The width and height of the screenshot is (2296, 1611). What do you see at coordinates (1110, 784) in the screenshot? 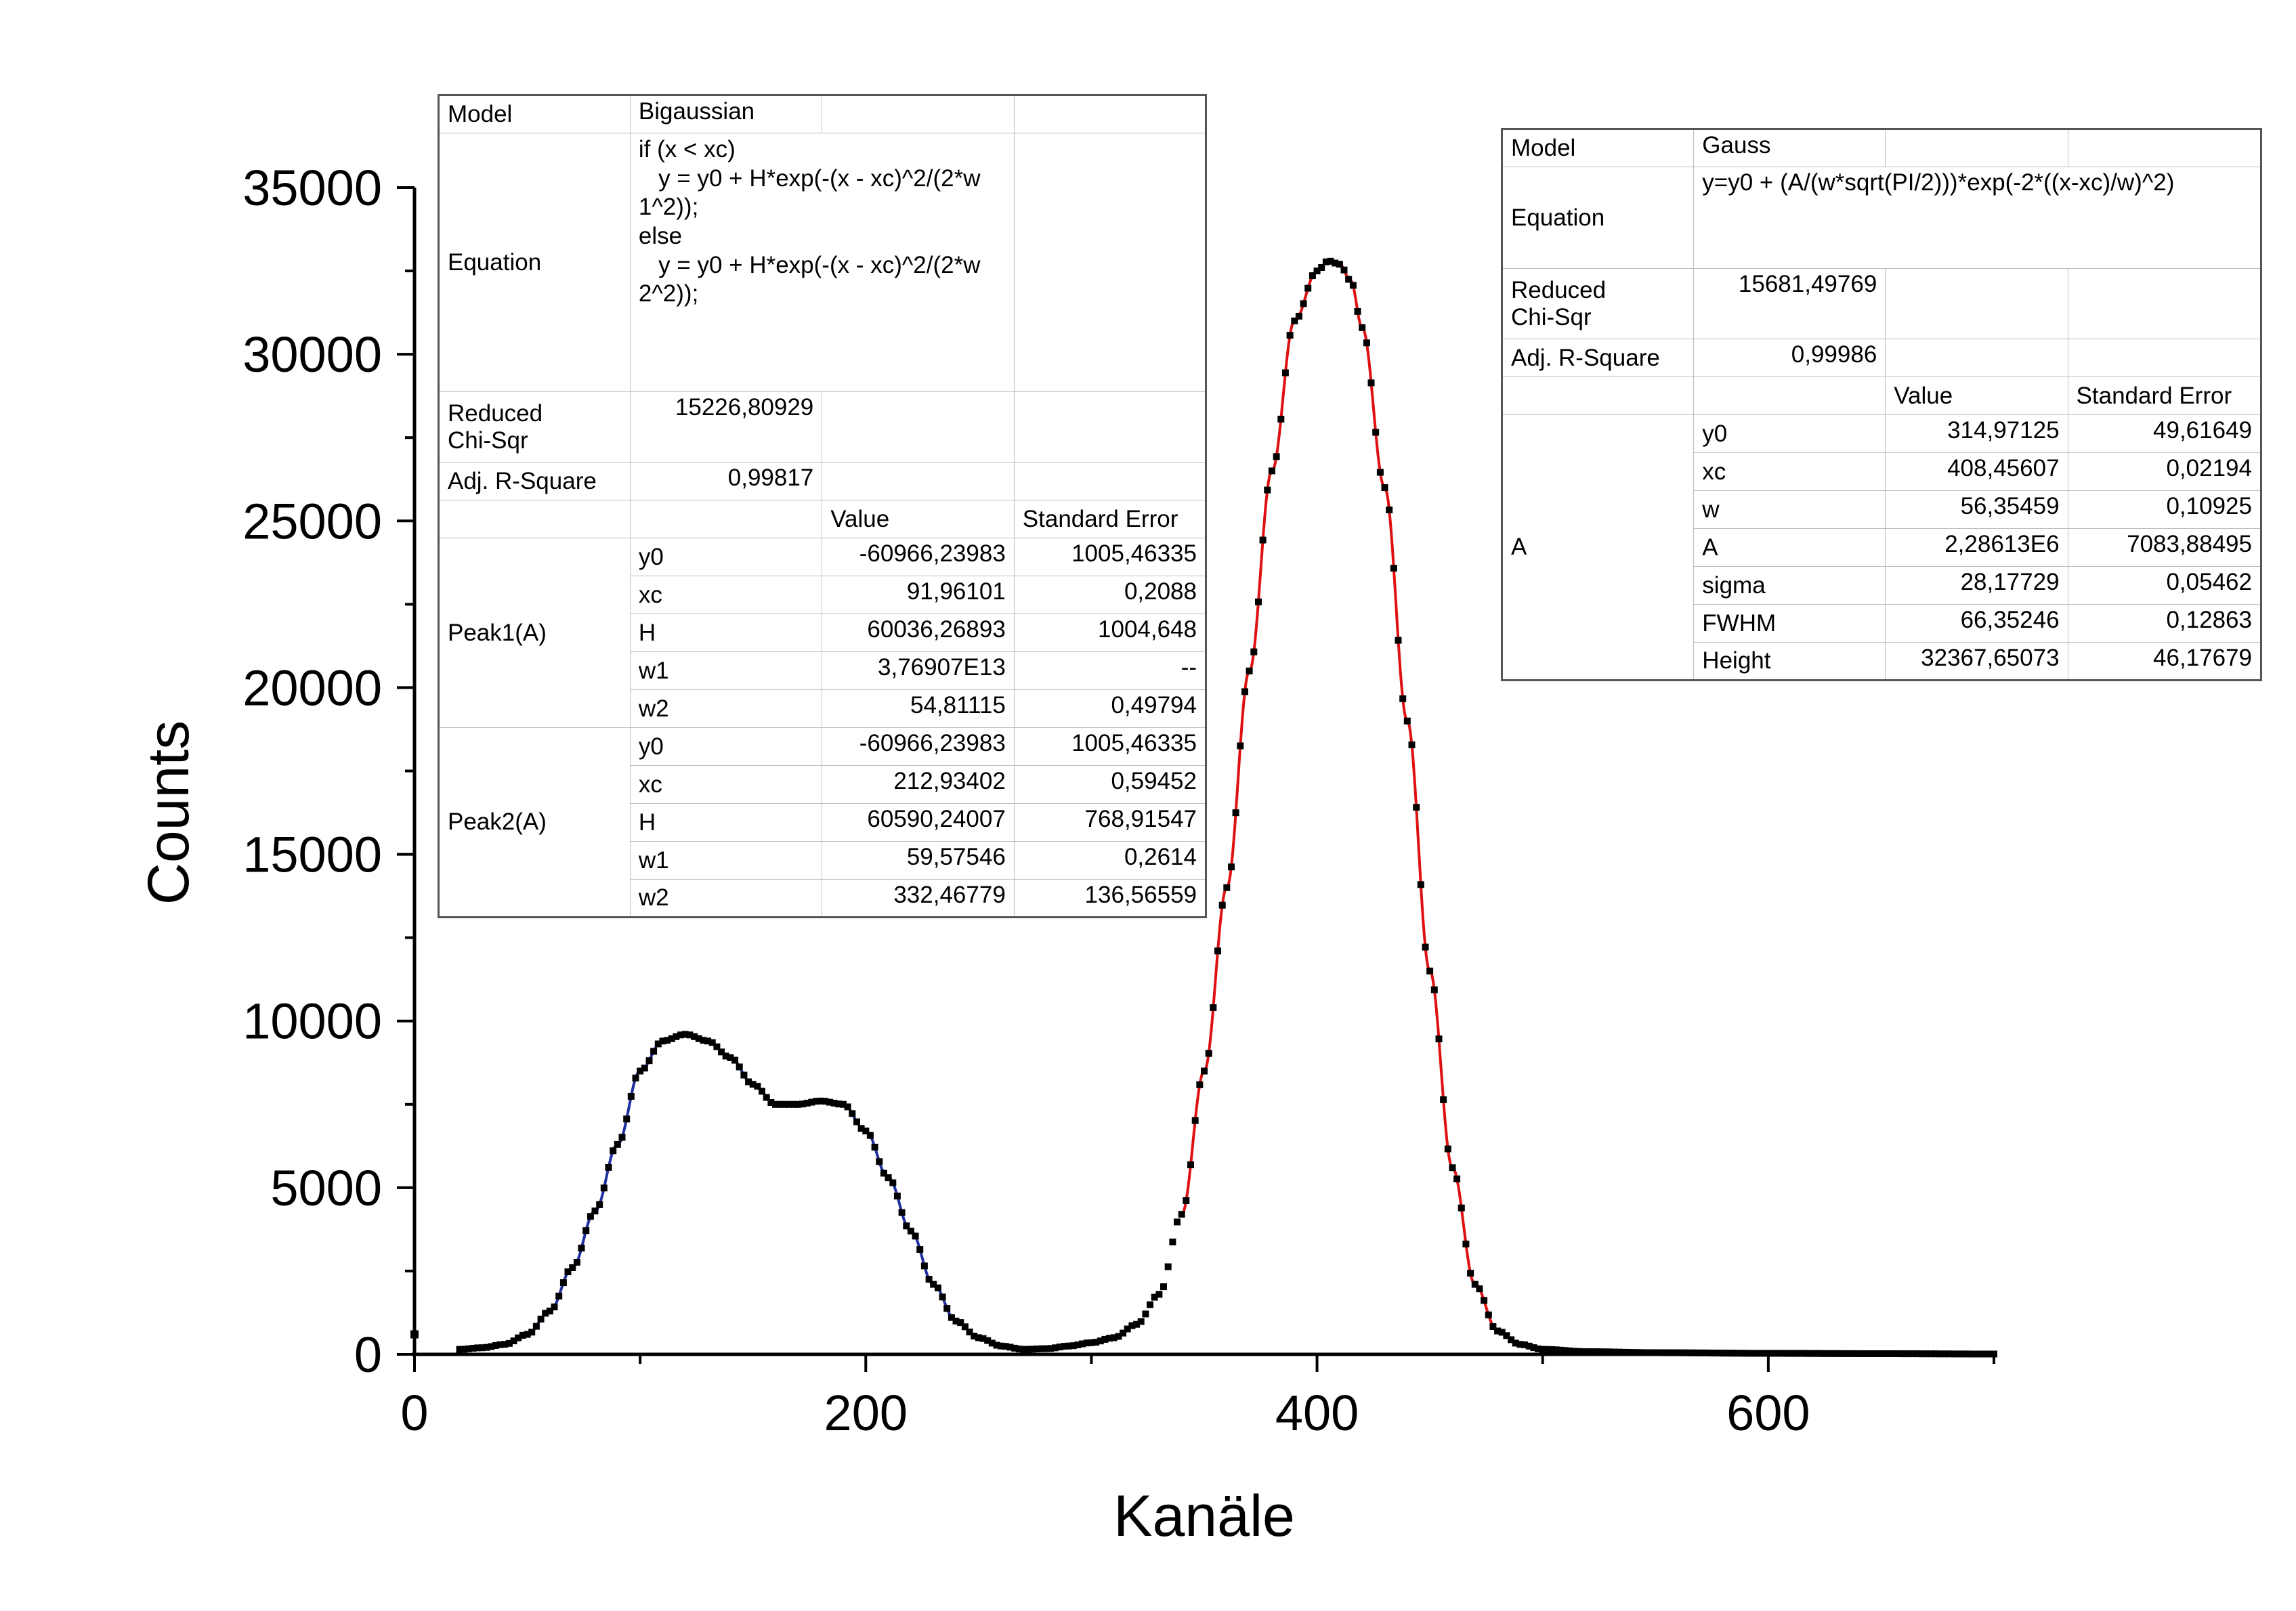
I see `param-error: 0,59452` at bounding box center [1110, 784].